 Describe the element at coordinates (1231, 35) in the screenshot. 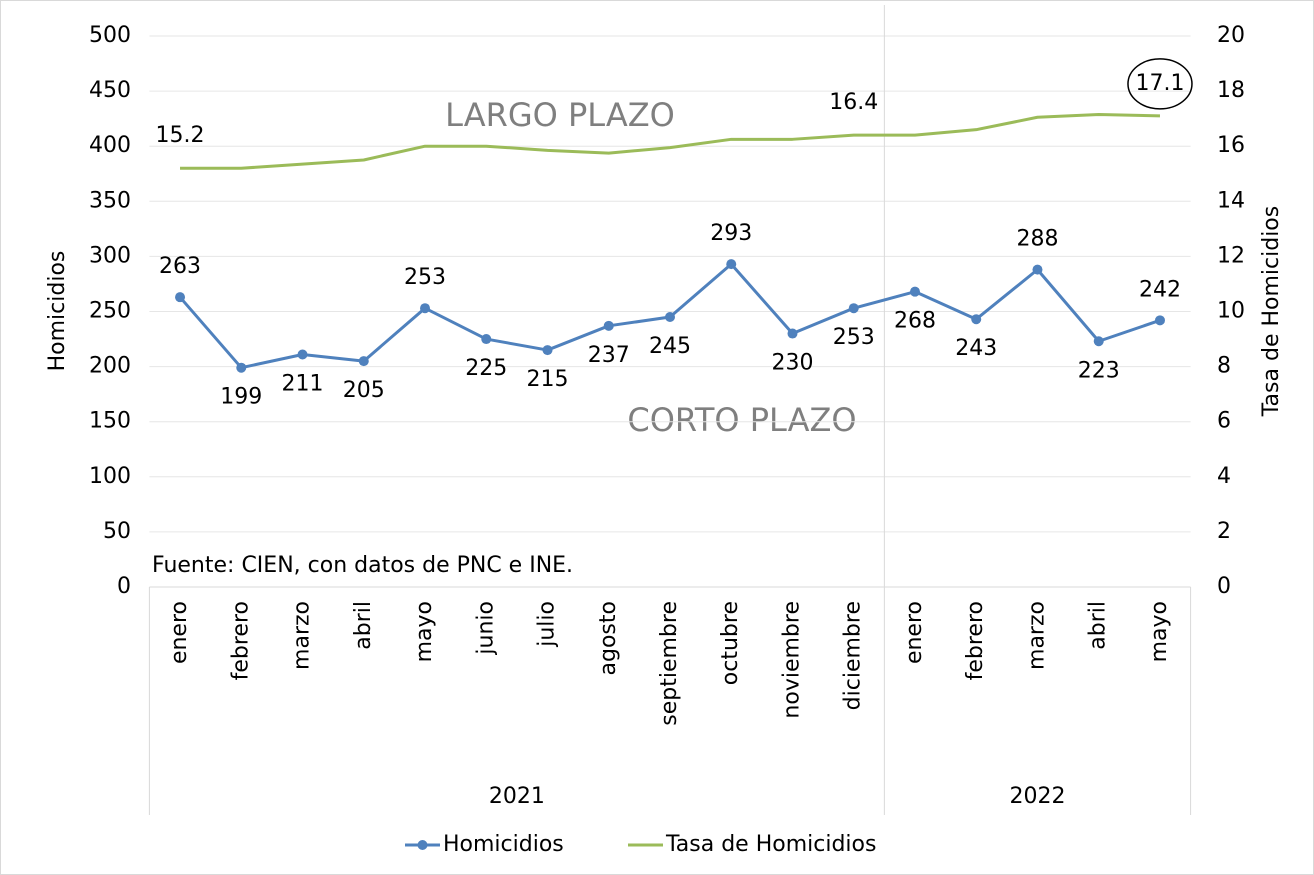

I see `y2-tick-label: 20` at that location.